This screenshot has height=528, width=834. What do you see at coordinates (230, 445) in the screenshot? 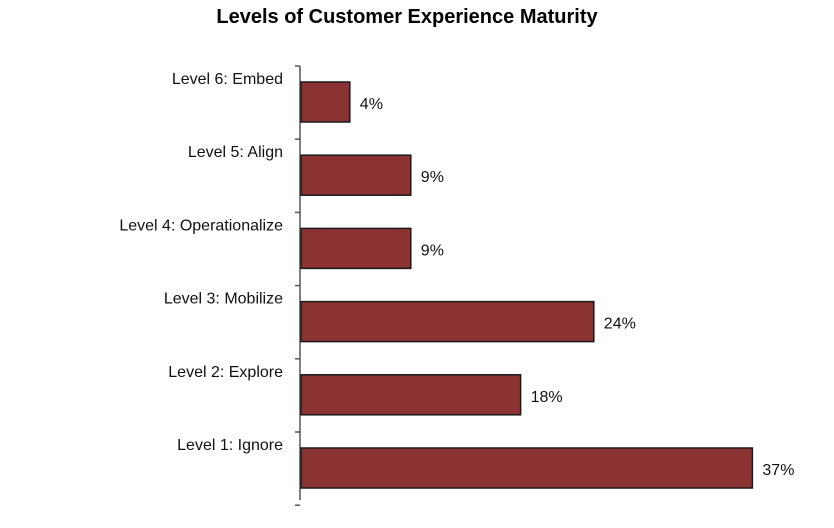
I see `category-label: Level 1: Ignore` at bounding box center [230, 445].